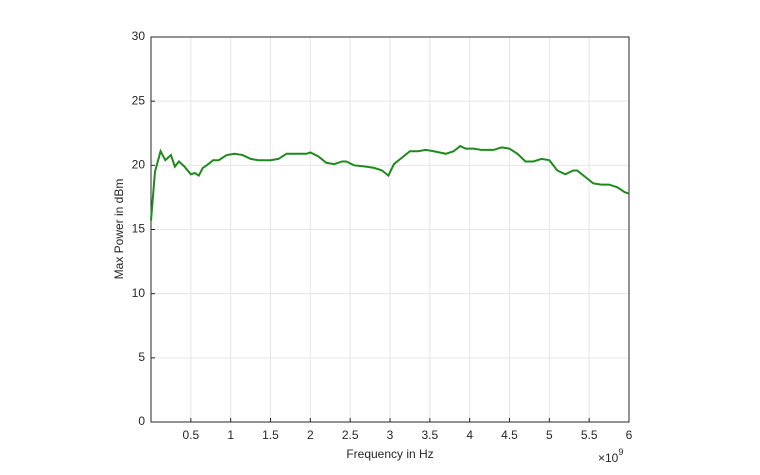 This screenshot has height=475, width=760. I want to click on x-multiplier-base: ×10, so click(608, 458).